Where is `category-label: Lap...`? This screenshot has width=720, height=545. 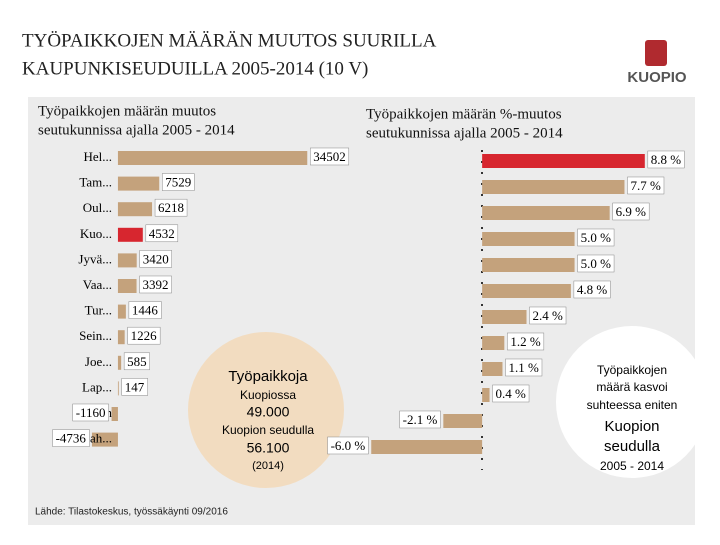 category-label: Lap... is located at coordinates (97, 386).